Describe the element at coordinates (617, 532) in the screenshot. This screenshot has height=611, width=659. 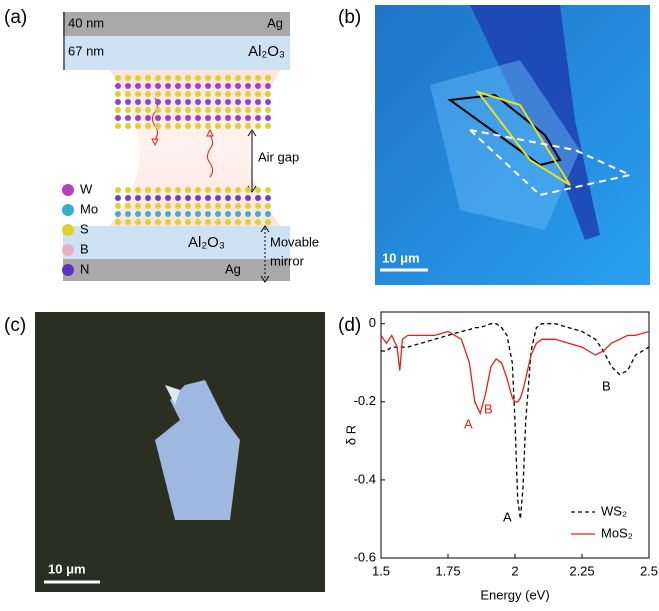
I see `legend-label: MoS₂` at that location.